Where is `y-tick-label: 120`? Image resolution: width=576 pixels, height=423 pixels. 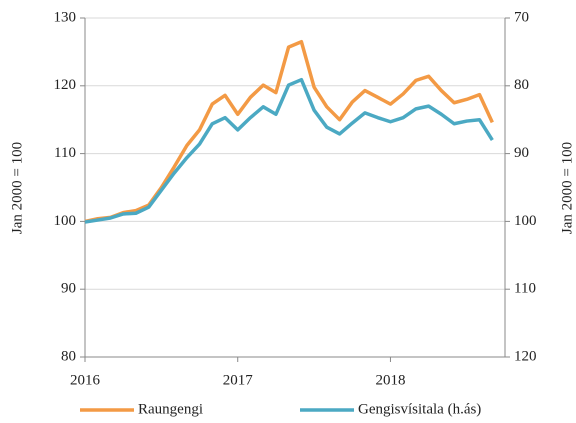
y-tick-label: 120 is located at coordinates (65, 85).